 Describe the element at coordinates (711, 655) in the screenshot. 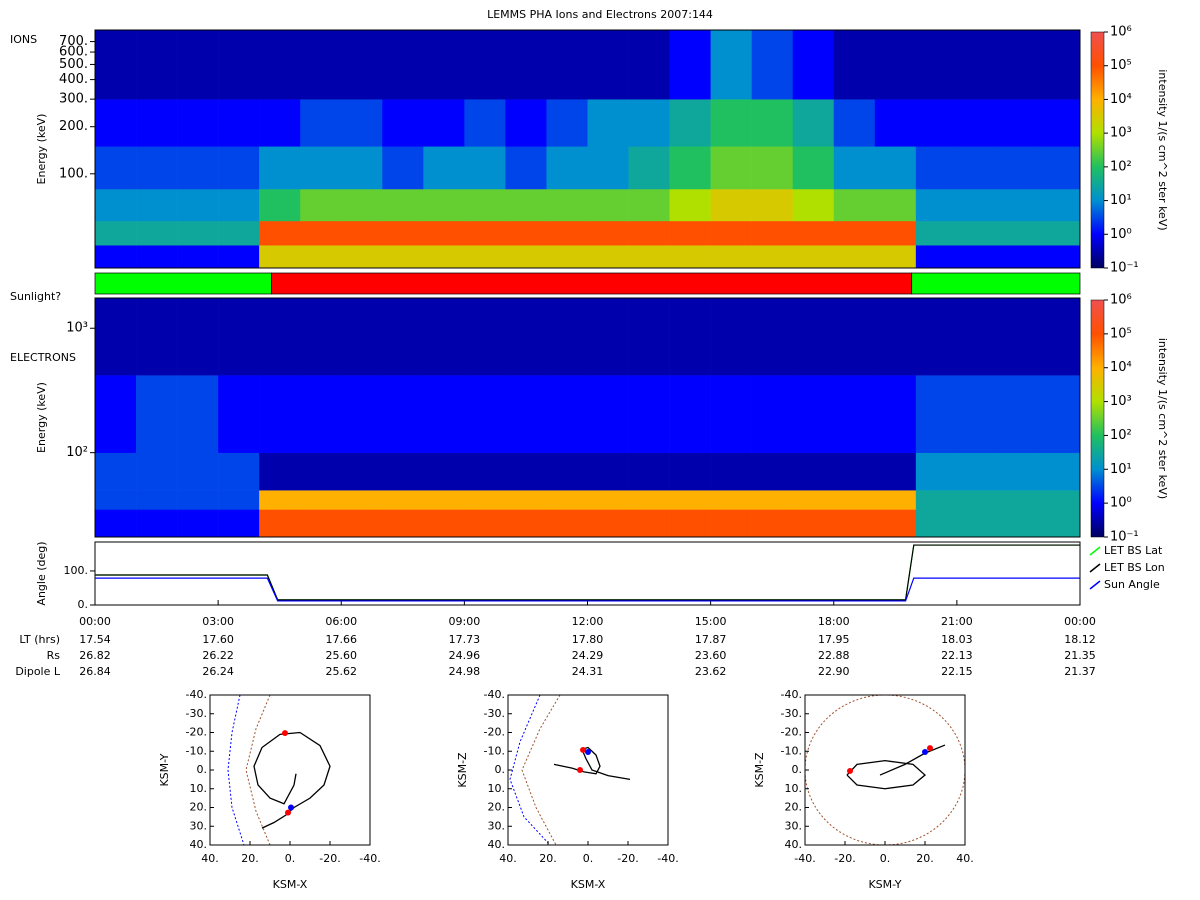

I see `ephemeris-value: 23.60` at that location.